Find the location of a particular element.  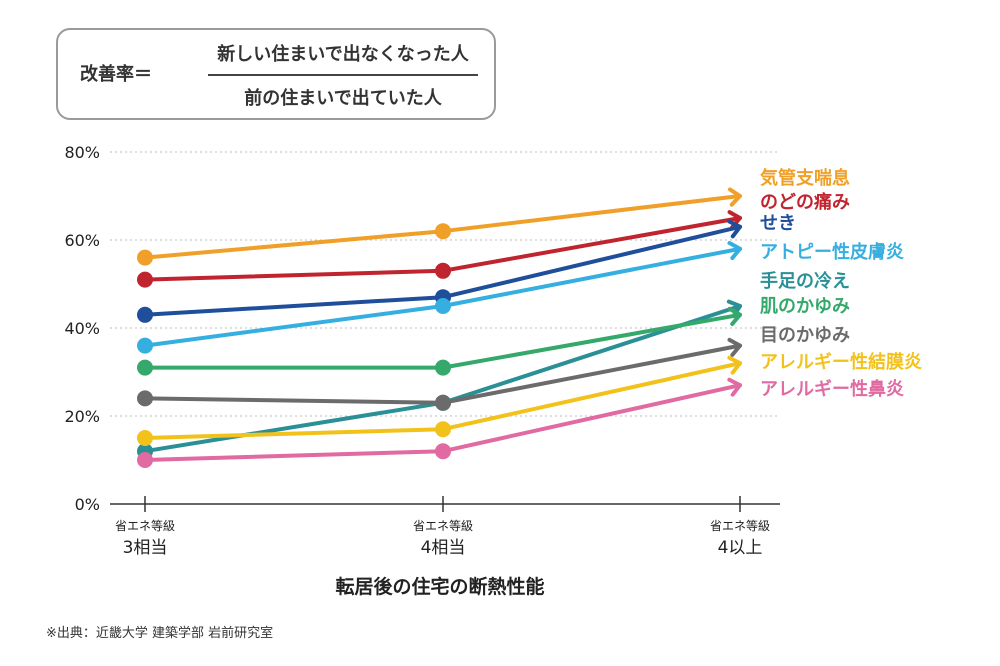

source-note: ※出典：近畿大学 建築学部 岩前研究室 is located at coordinates (160, 633).